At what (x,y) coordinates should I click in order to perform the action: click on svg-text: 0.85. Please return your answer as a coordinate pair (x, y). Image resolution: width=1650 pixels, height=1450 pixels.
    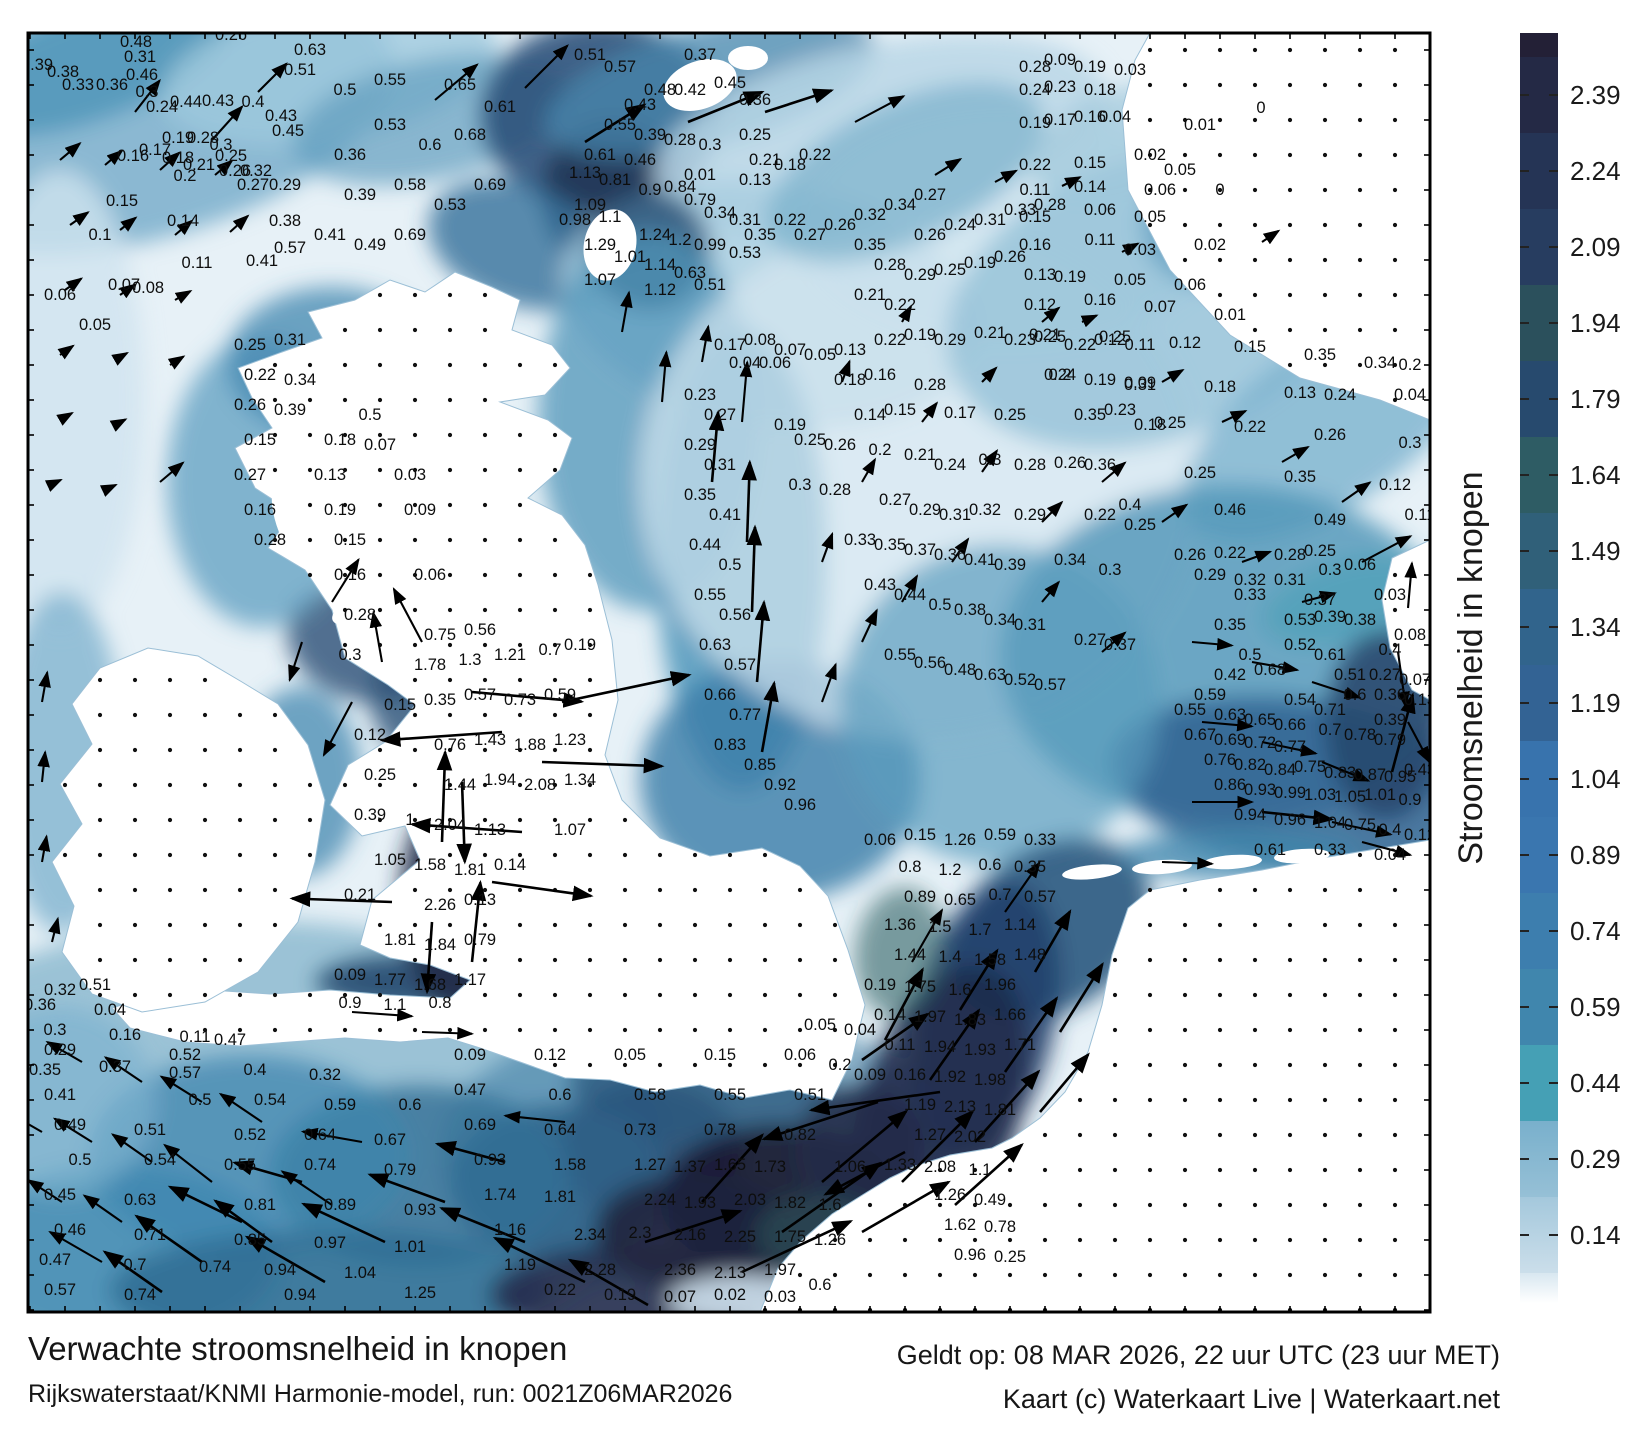
    Looking at the image, I should click on (250, 1240).